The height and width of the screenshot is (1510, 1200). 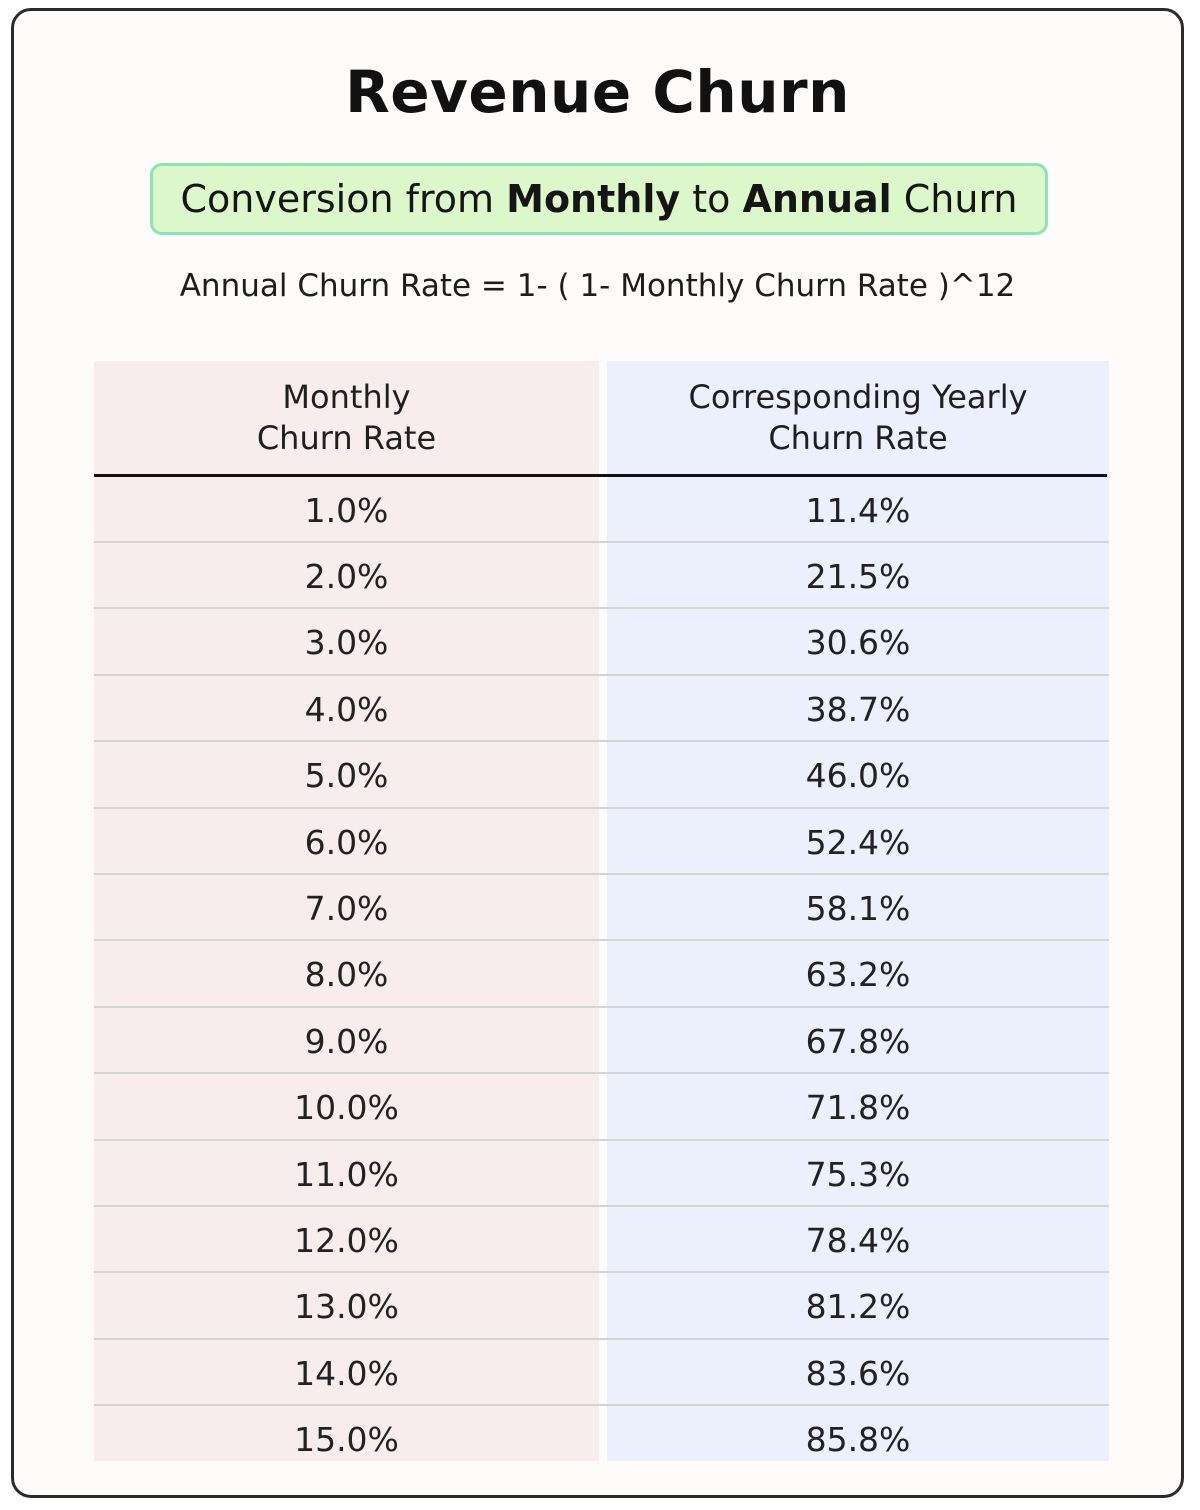 I want to click on monthly-churn-cell: 4.0%, so click(x=346, y=709).